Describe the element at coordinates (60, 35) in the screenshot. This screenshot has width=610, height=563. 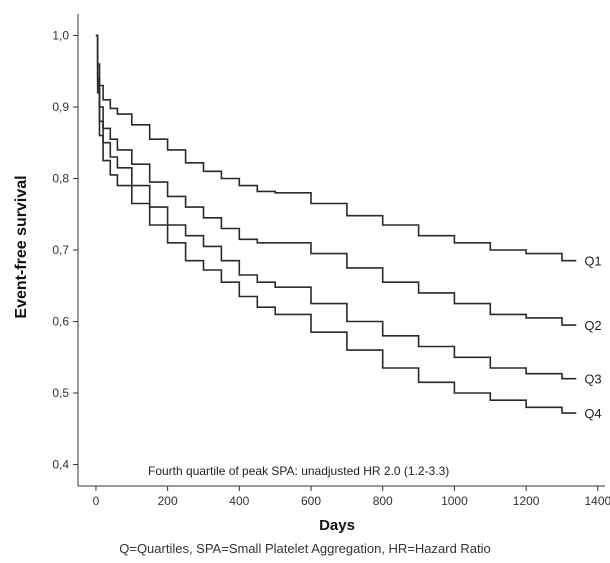
I see `y-tick-label: 1,0` at that location.